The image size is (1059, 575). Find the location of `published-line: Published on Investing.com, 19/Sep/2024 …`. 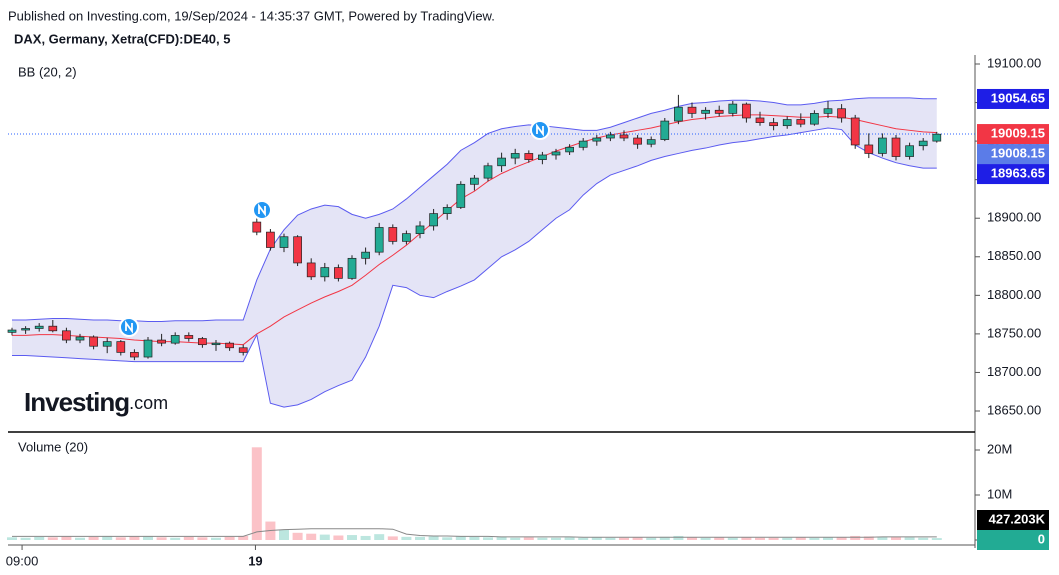

published-line: Published on Investing.com, 19/Sep/2024 … is located at coordinates (251, 15).